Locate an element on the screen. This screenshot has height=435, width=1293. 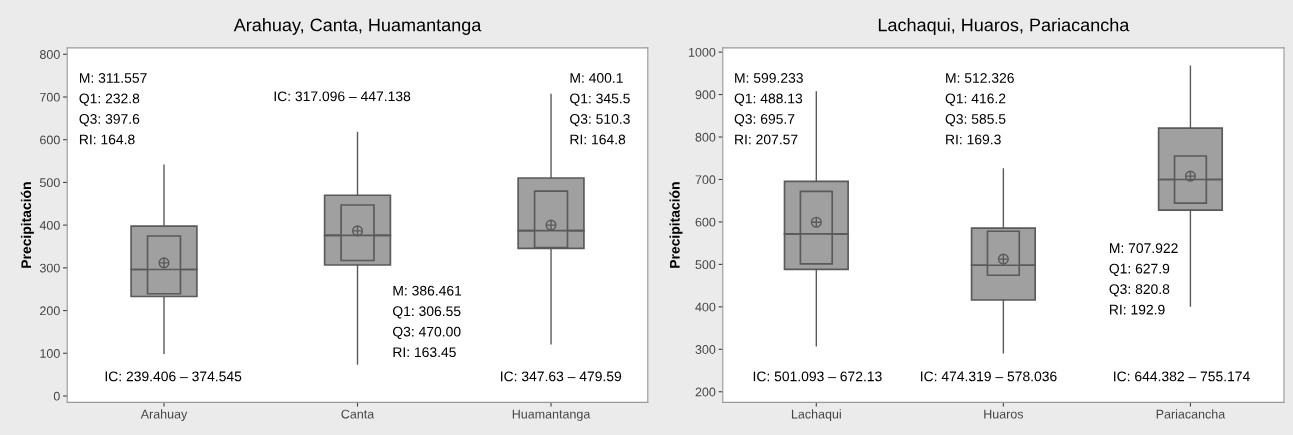
annotation: M: 707.922 Q1: 627.9 Q3: 820.8 RI: 192.9 is located at coordinates (1143, 279).